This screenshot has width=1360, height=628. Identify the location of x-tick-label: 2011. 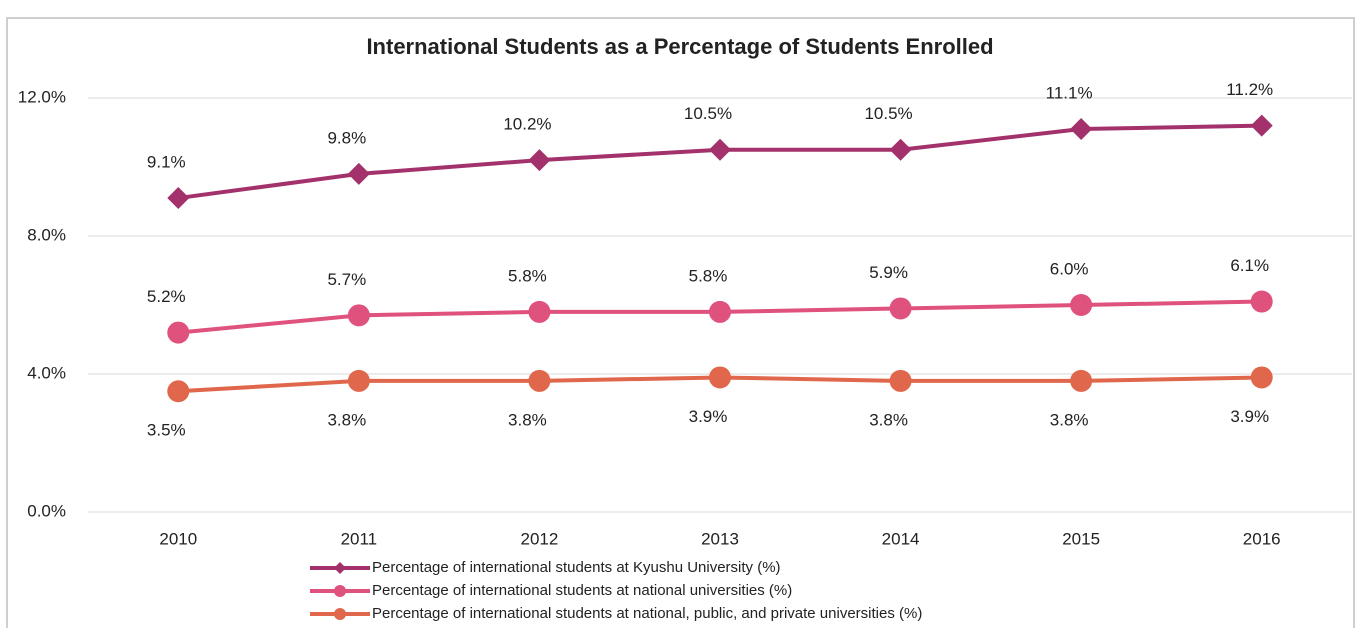
(359, 538).